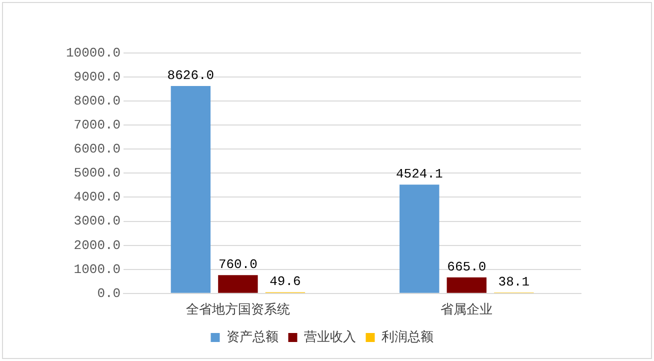 This screenshot has height=361, width=654. Describe the element at coordinates (97, 269) in the screenshot. I see `y-tick-label: 1000.0` at that location.